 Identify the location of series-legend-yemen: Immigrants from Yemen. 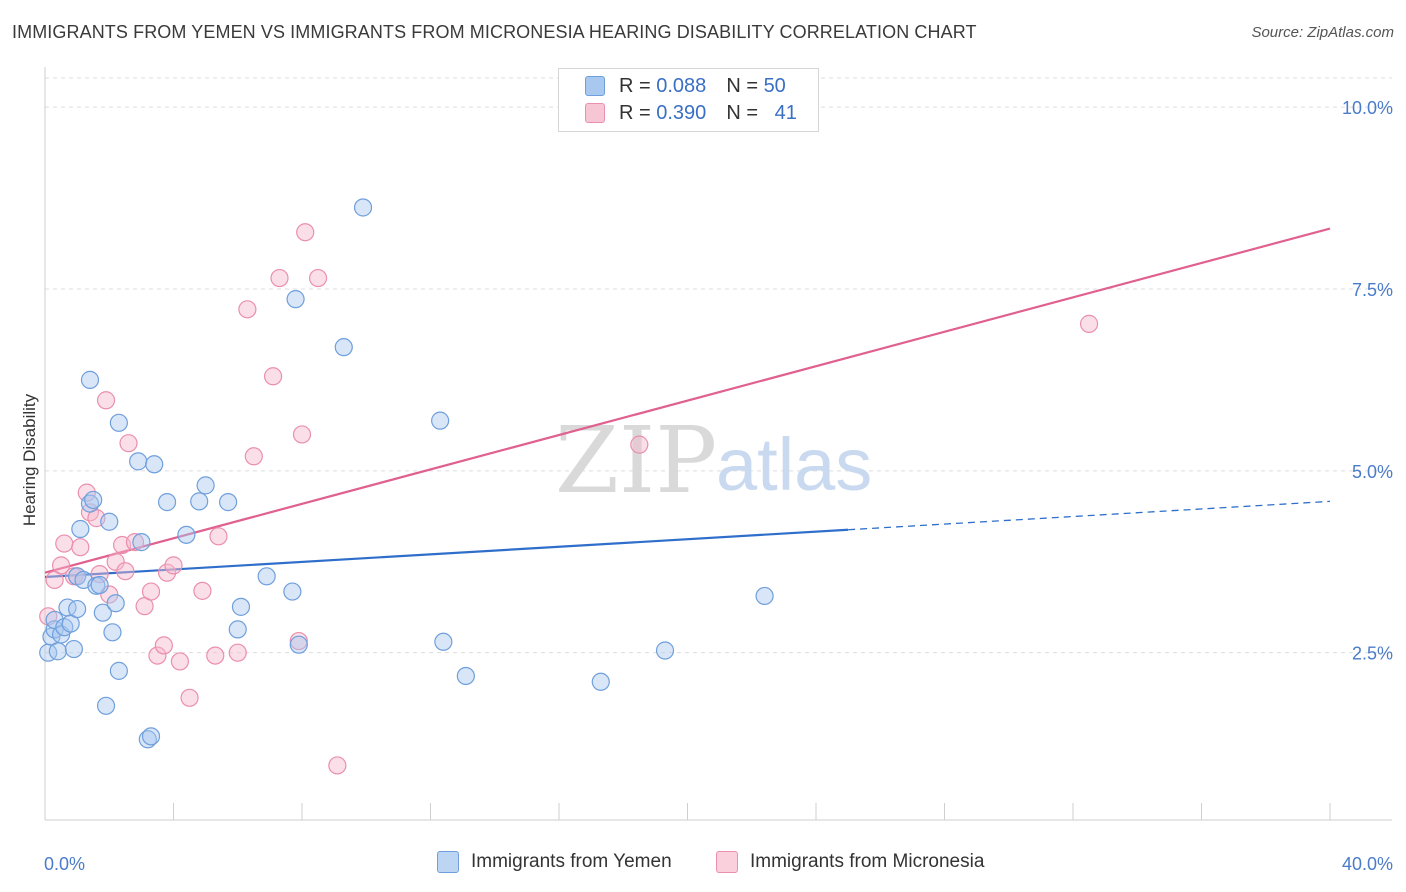
(554, 862).